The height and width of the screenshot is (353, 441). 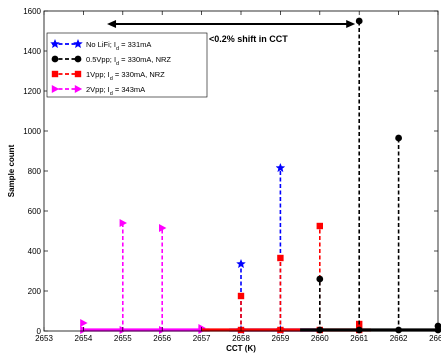 I want to click on x-tick-label: 2657, so click(x=202, y=338).